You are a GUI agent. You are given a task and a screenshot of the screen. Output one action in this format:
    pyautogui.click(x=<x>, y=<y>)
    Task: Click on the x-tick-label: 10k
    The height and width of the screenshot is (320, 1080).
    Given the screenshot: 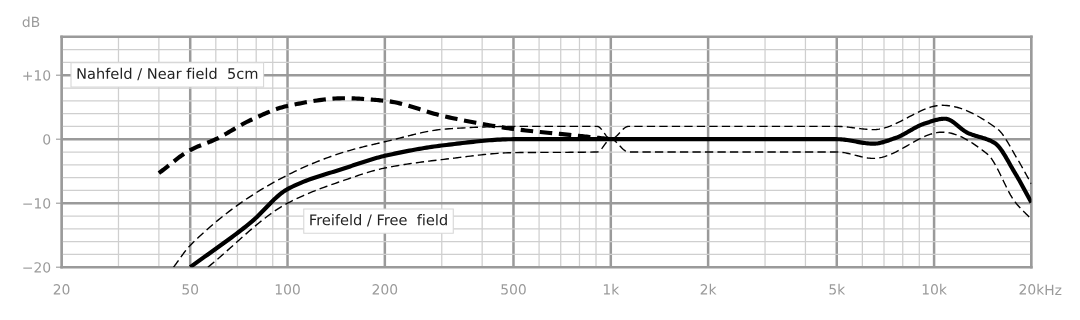 What is the action you would take?
    pyautogui.click(x=934, y=289)
    